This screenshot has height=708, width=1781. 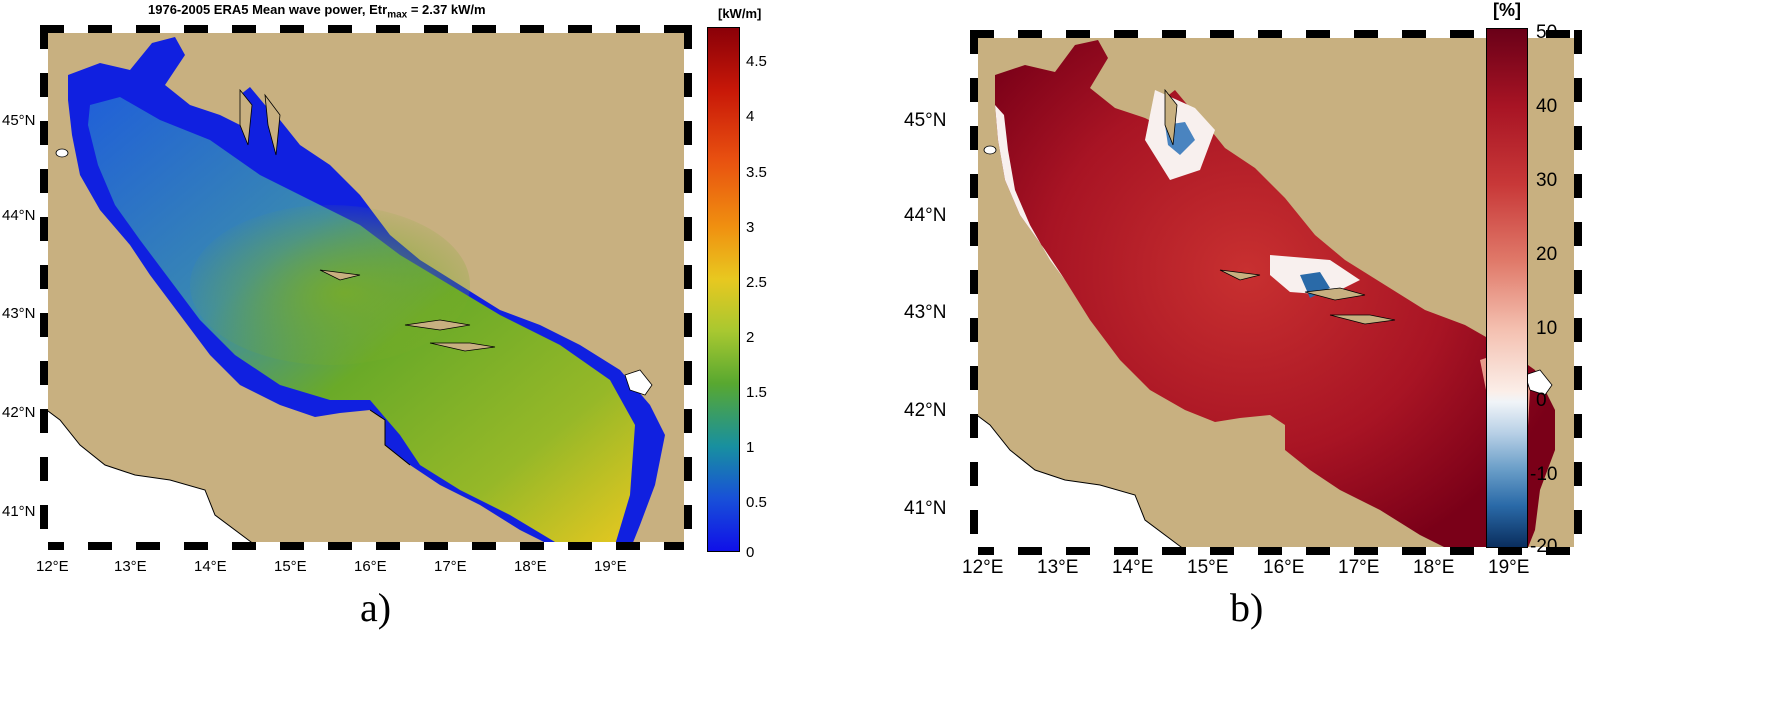 I want to click on colorbar-tick: 1, so click(x=750, y=447).